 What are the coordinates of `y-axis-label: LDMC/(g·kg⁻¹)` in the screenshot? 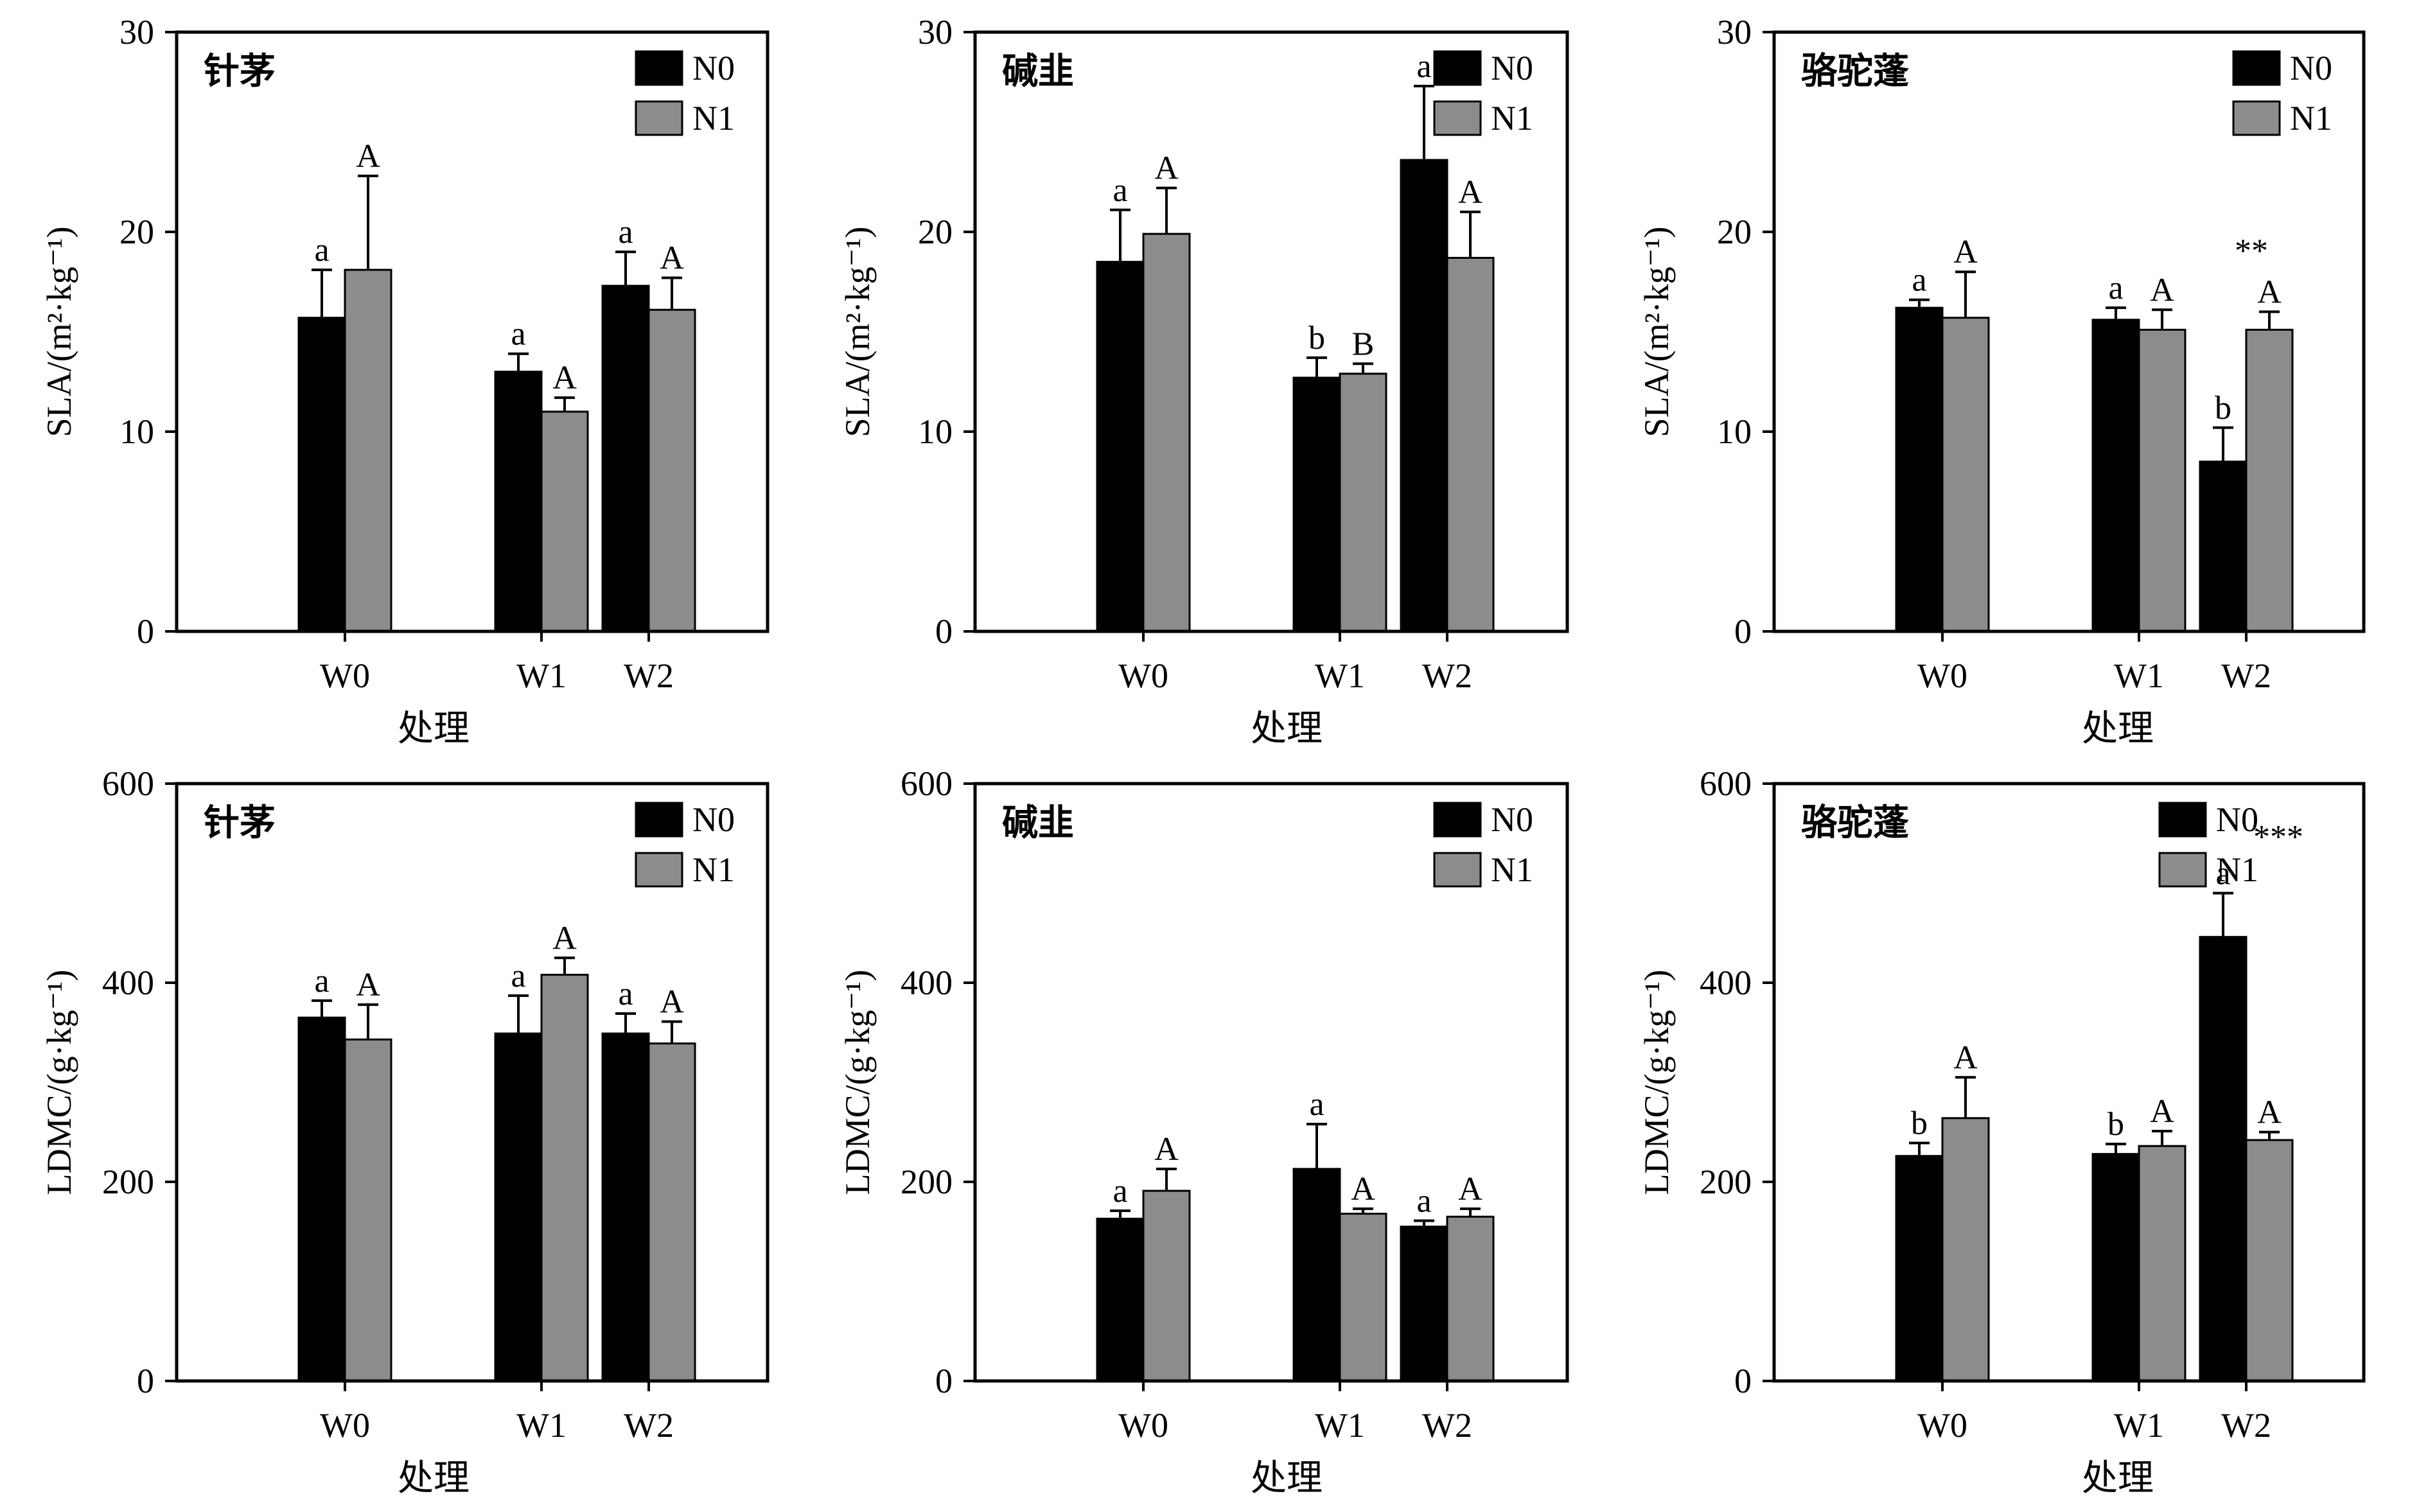 It's located at (1656, 1082).